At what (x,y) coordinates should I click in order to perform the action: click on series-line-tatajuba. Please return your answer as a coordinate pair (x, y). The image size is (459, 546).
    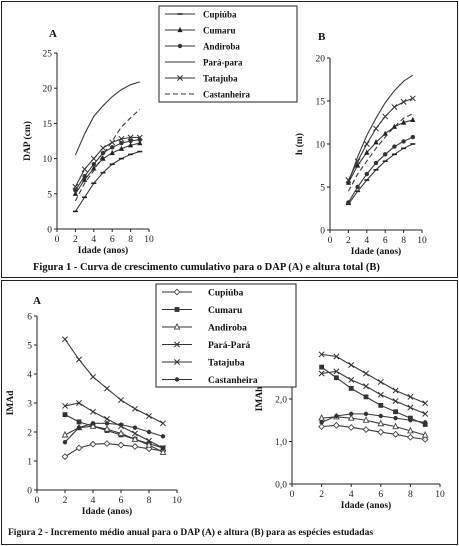
    Looking at the image, I should click on (114, 425).